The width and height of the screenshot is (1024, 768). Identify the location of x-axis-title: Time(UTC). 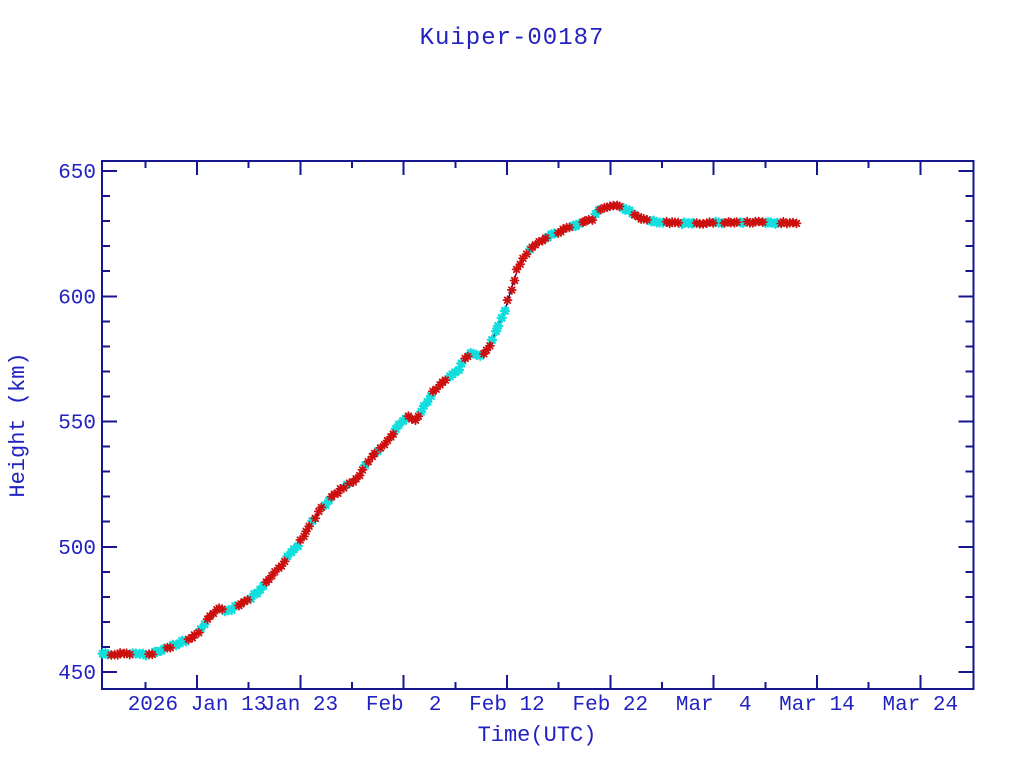
(537, 735).